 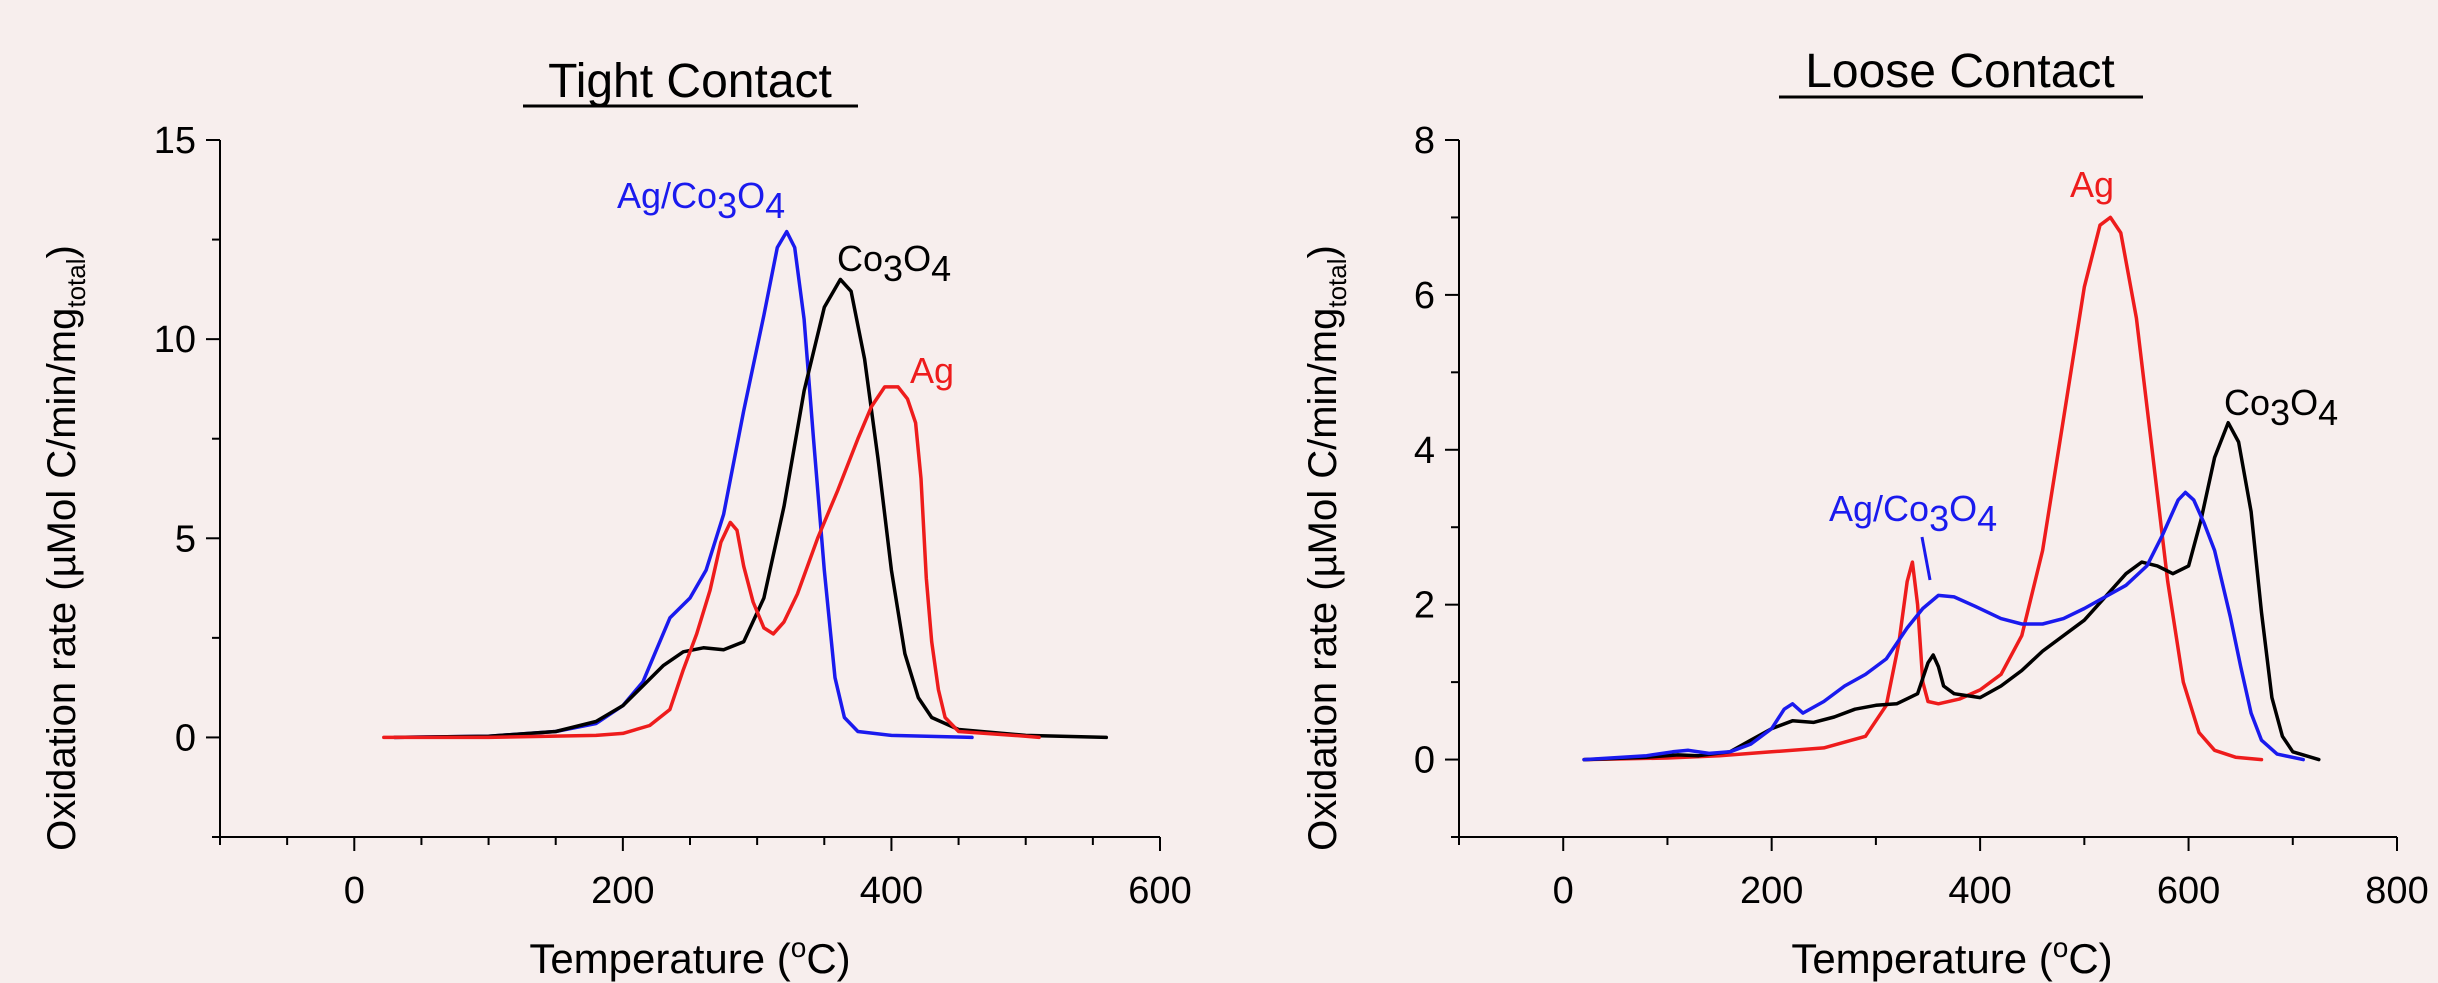 I want to click on series-label-leader-line, so click(x=1926, y=558).